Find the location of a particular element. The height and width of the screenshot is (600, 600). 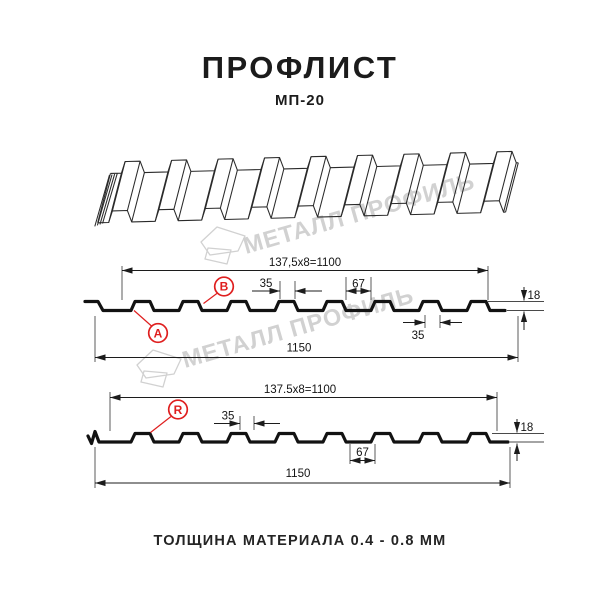

brand-watermark-top: МЕТАЛЛ ПРОФИЛЬ is located at coordinates (339, 216).